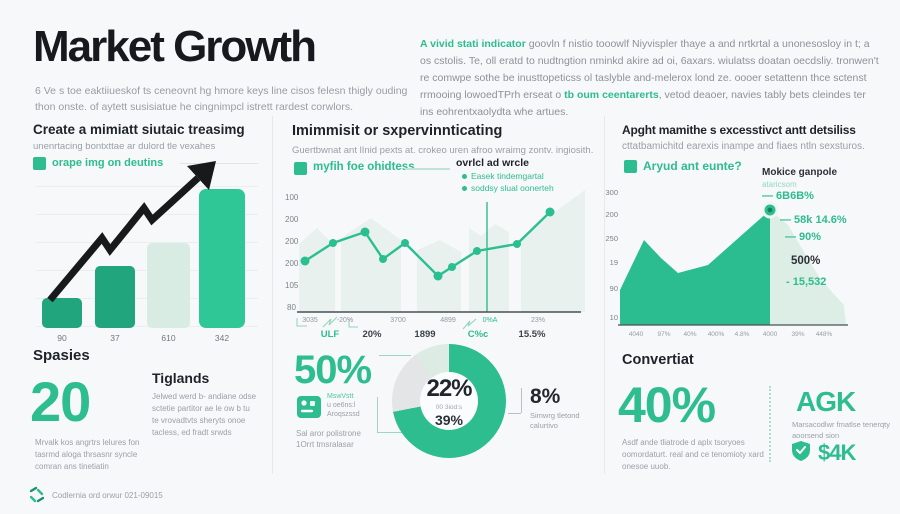  I want to click on middle-legend-label: myfih foe ohidtess, so click(364, 167).